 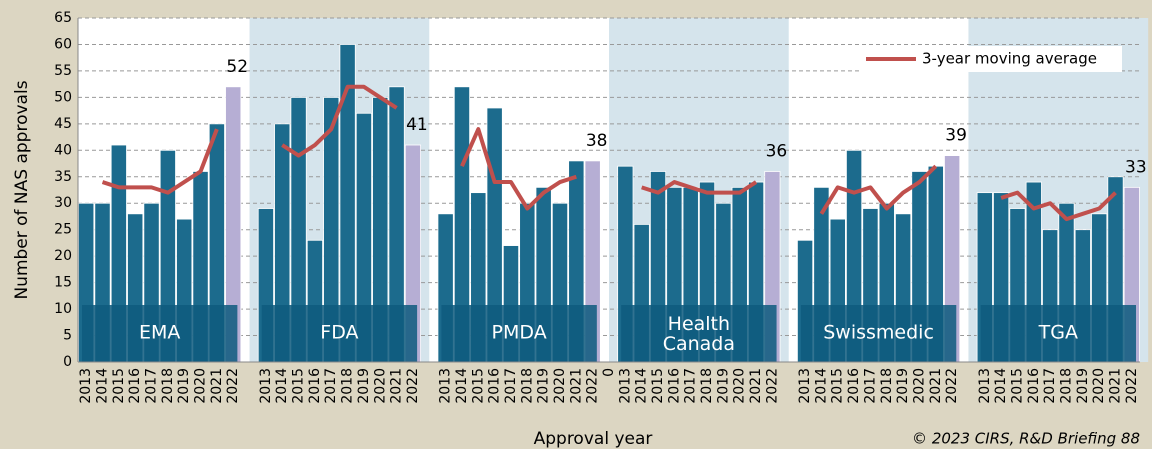 I want to click on y-tick-label: 20, so click(x=63, y=256).